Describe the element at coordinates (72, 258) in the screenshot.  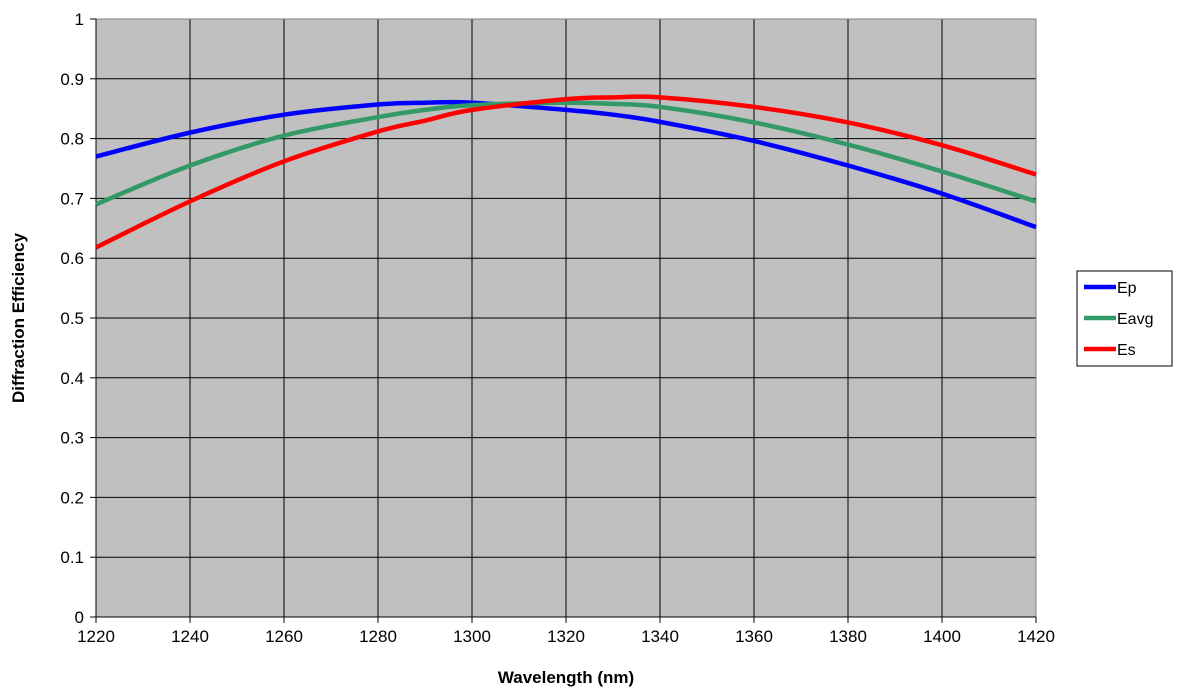
I see `y-tick-label: 0.6` at that location.